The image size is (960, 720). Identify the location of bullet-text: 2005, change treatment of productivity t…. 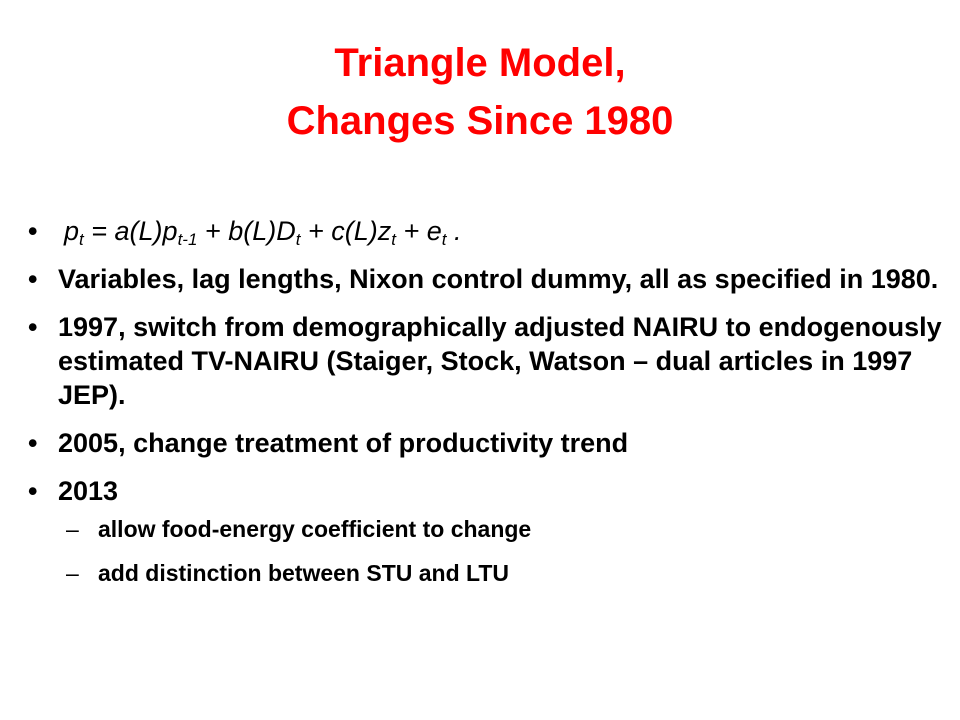
(343, 443).